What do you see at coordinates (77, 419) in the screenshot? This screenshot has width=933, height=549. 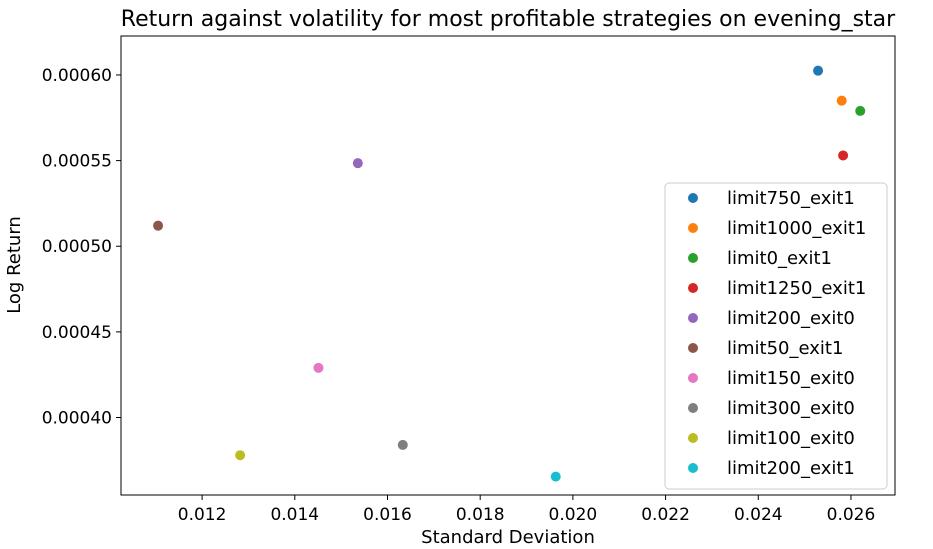 I see `y-tick-label: 0.00040` at bounding box center [77, 419].